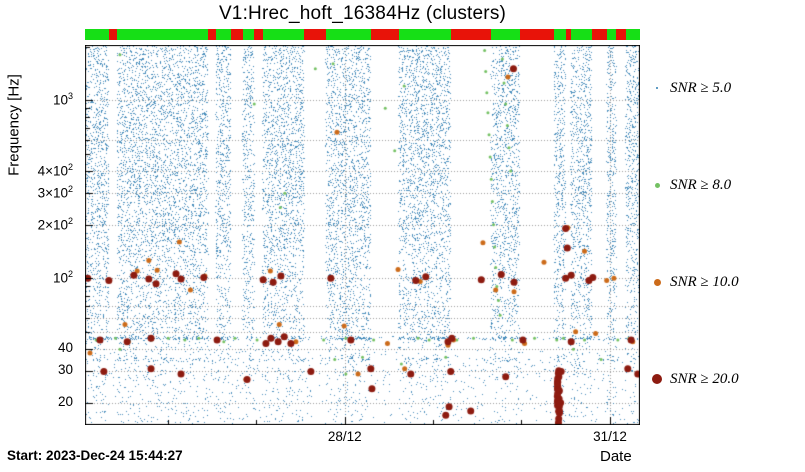  What do you see at coordinates (362, 34) in the screenshot?
I see `status-bar` at bounding box center [362, 34].